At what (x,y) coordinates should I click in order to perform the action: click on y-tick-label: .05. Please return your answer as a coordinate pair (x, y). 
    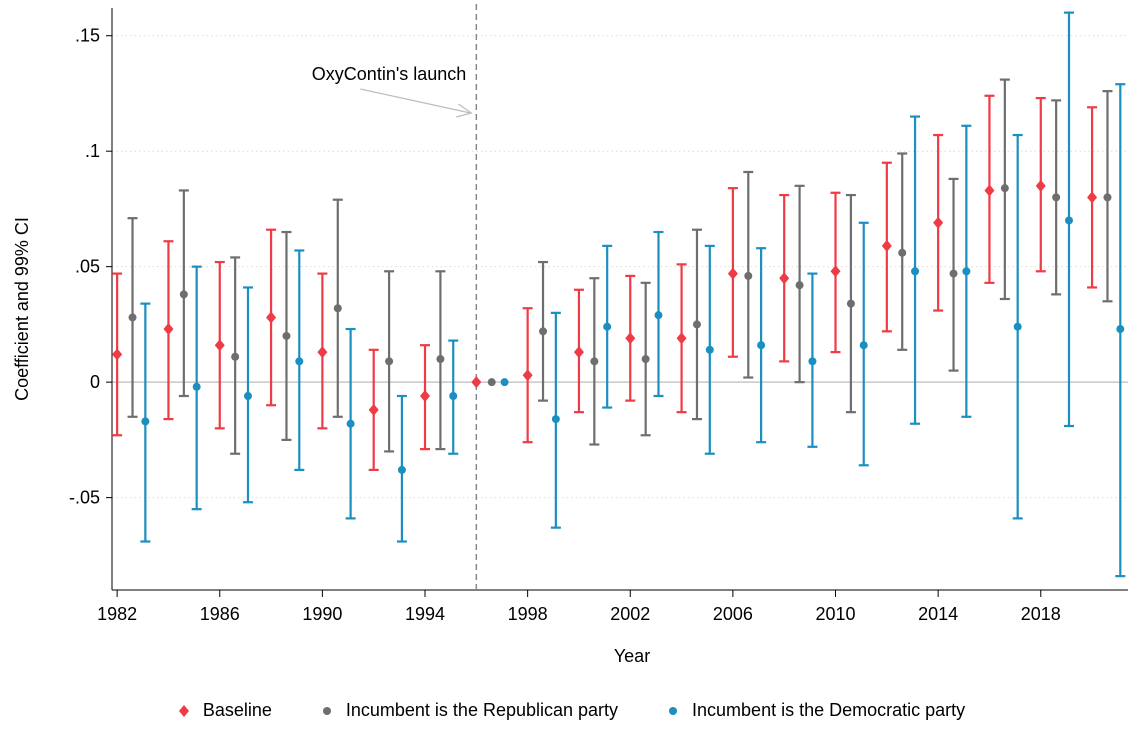
    Looking at the image, I should click on (87, 267).